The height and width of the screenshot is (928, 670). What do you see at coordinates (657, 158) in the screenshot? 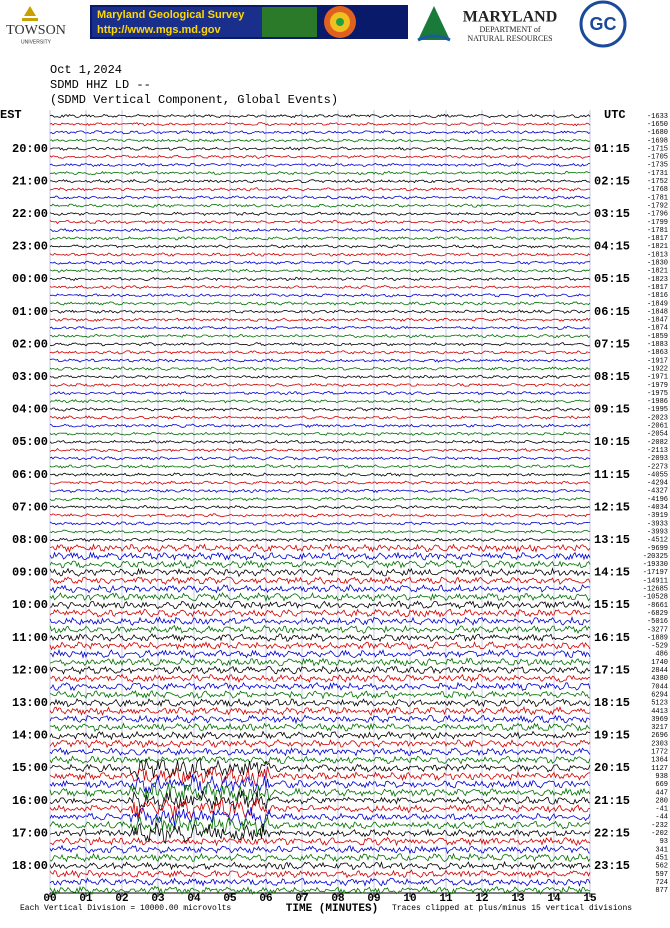
I see `trace-offset: -1705` at bounding box center [657, 158].